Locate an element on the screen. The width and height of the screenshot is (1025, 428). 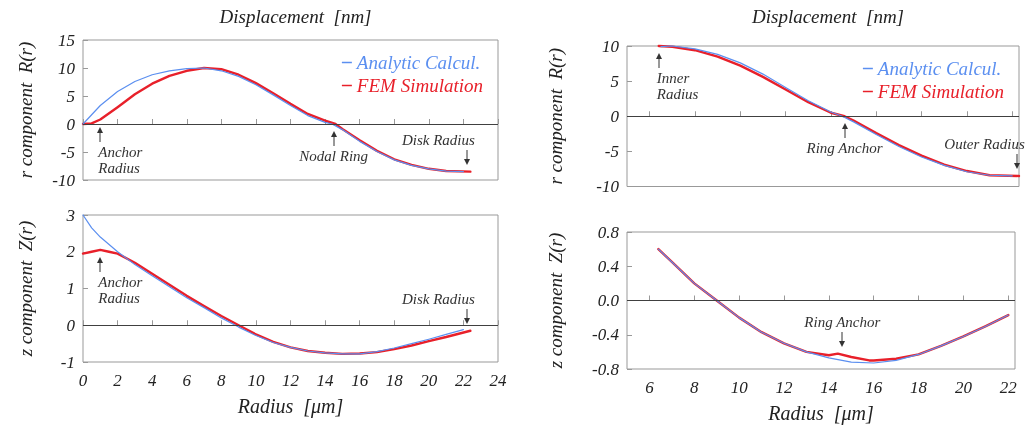
y-tick-label: 0.4 is located at coordinates (608, 266).